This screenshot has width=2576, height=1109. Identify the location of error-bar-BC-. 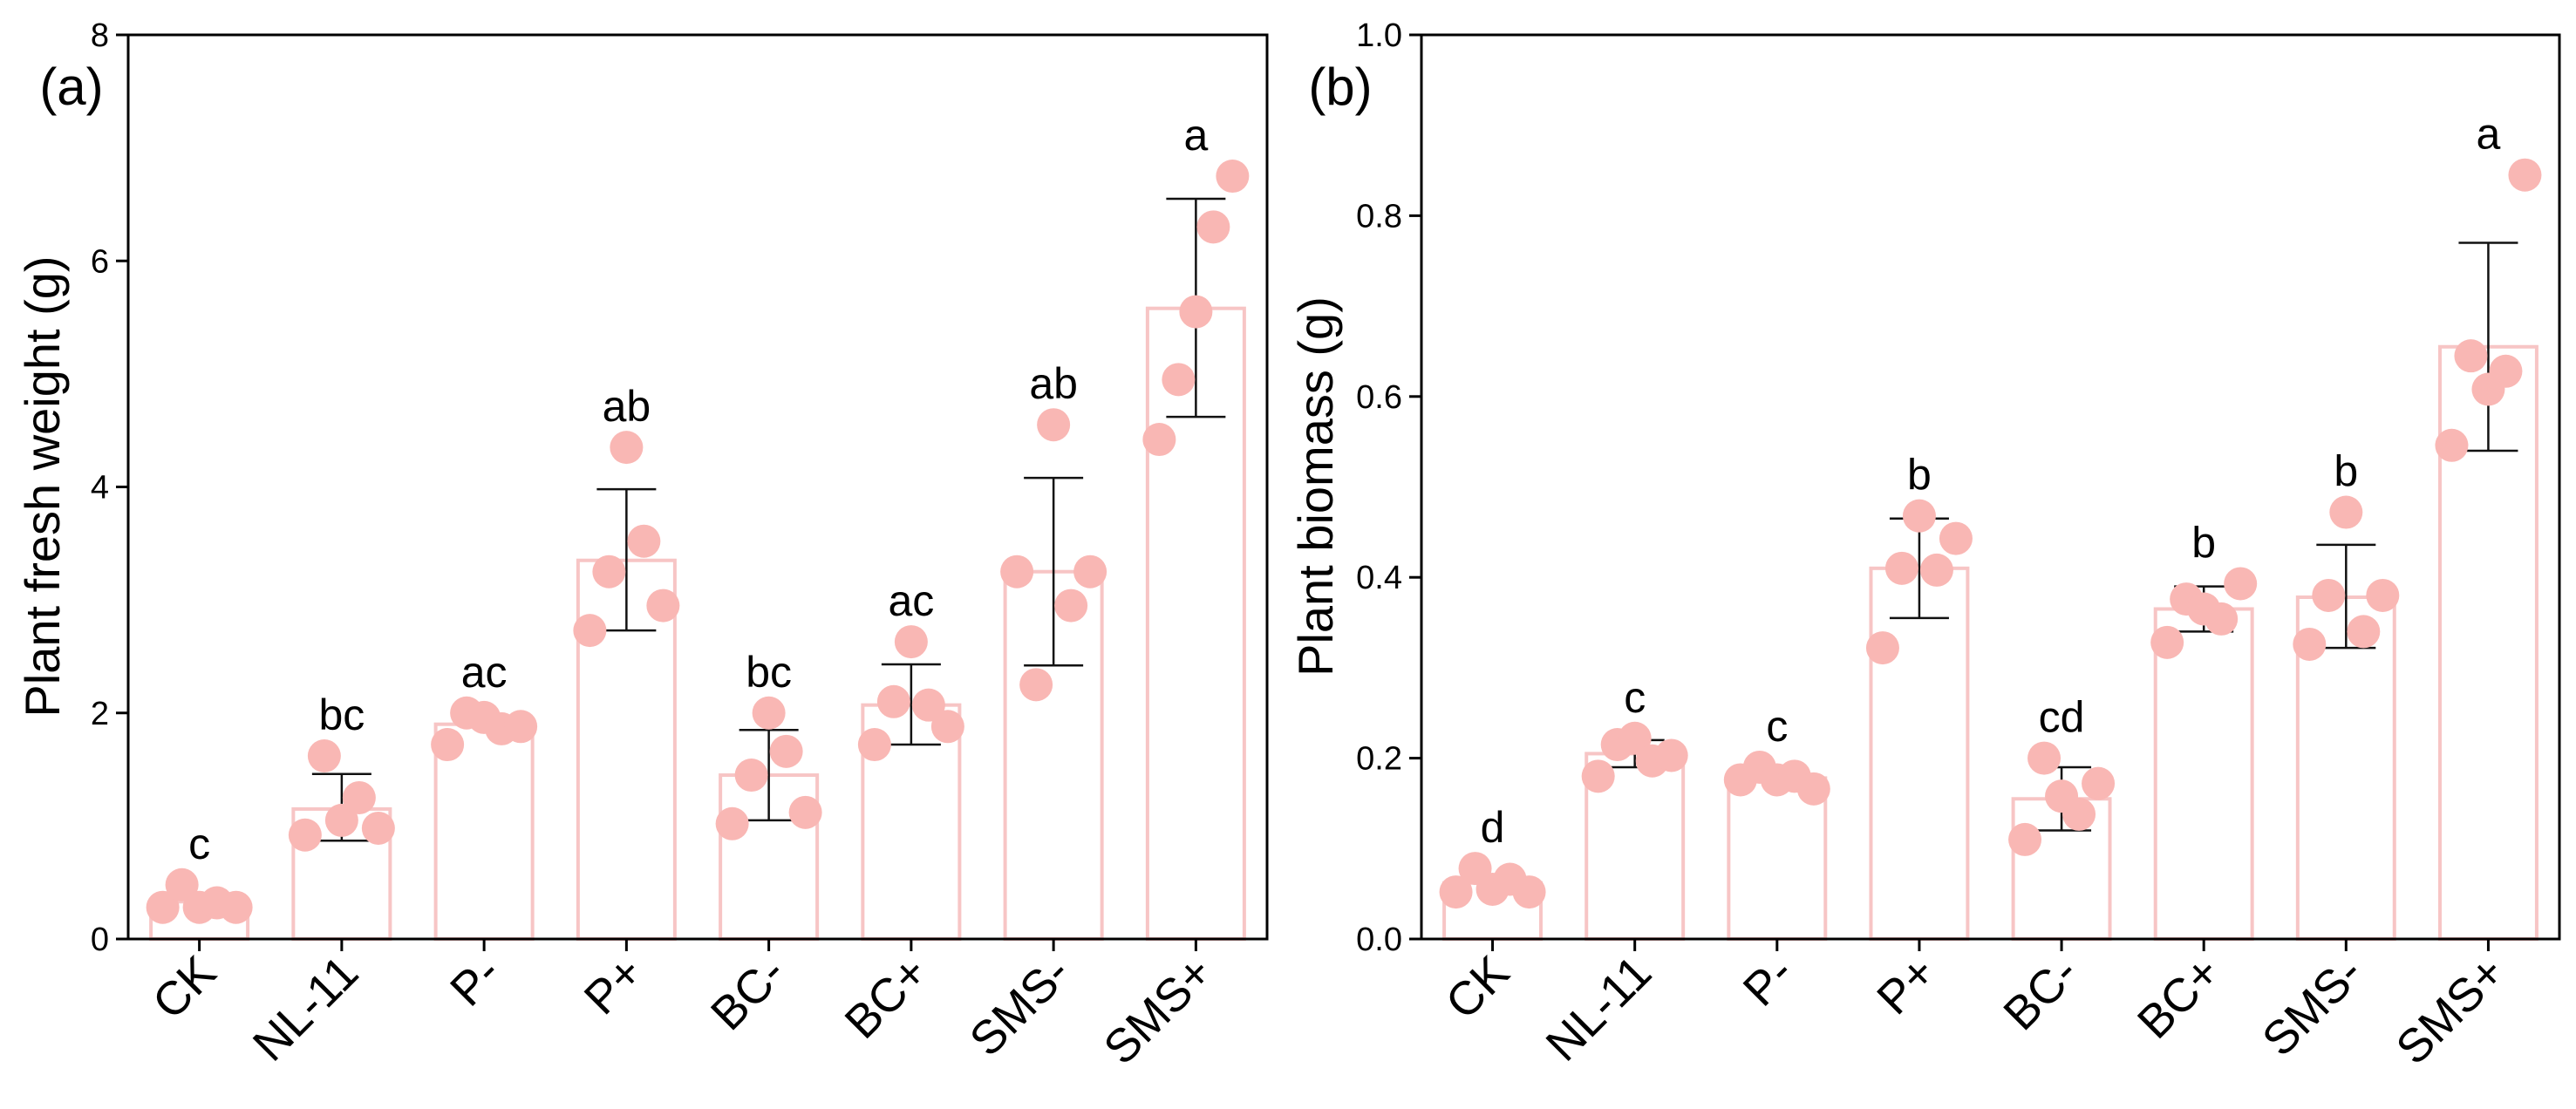
(769, 775).